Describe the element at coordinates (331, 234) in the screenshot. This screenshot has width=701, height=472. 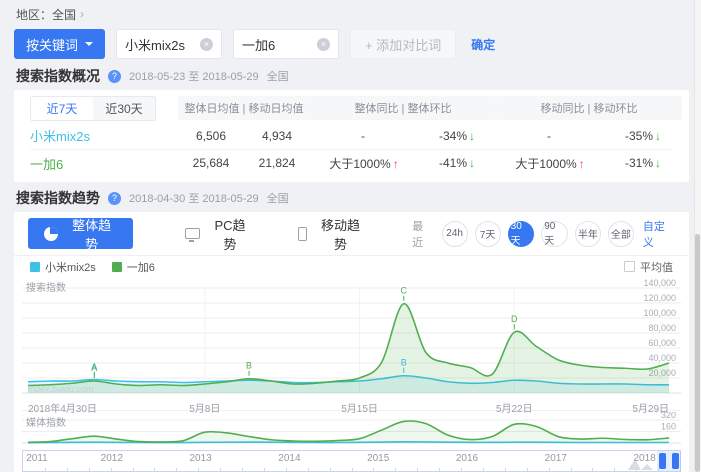
I see `tab-mobile-trend: 移动趋势` at that location.